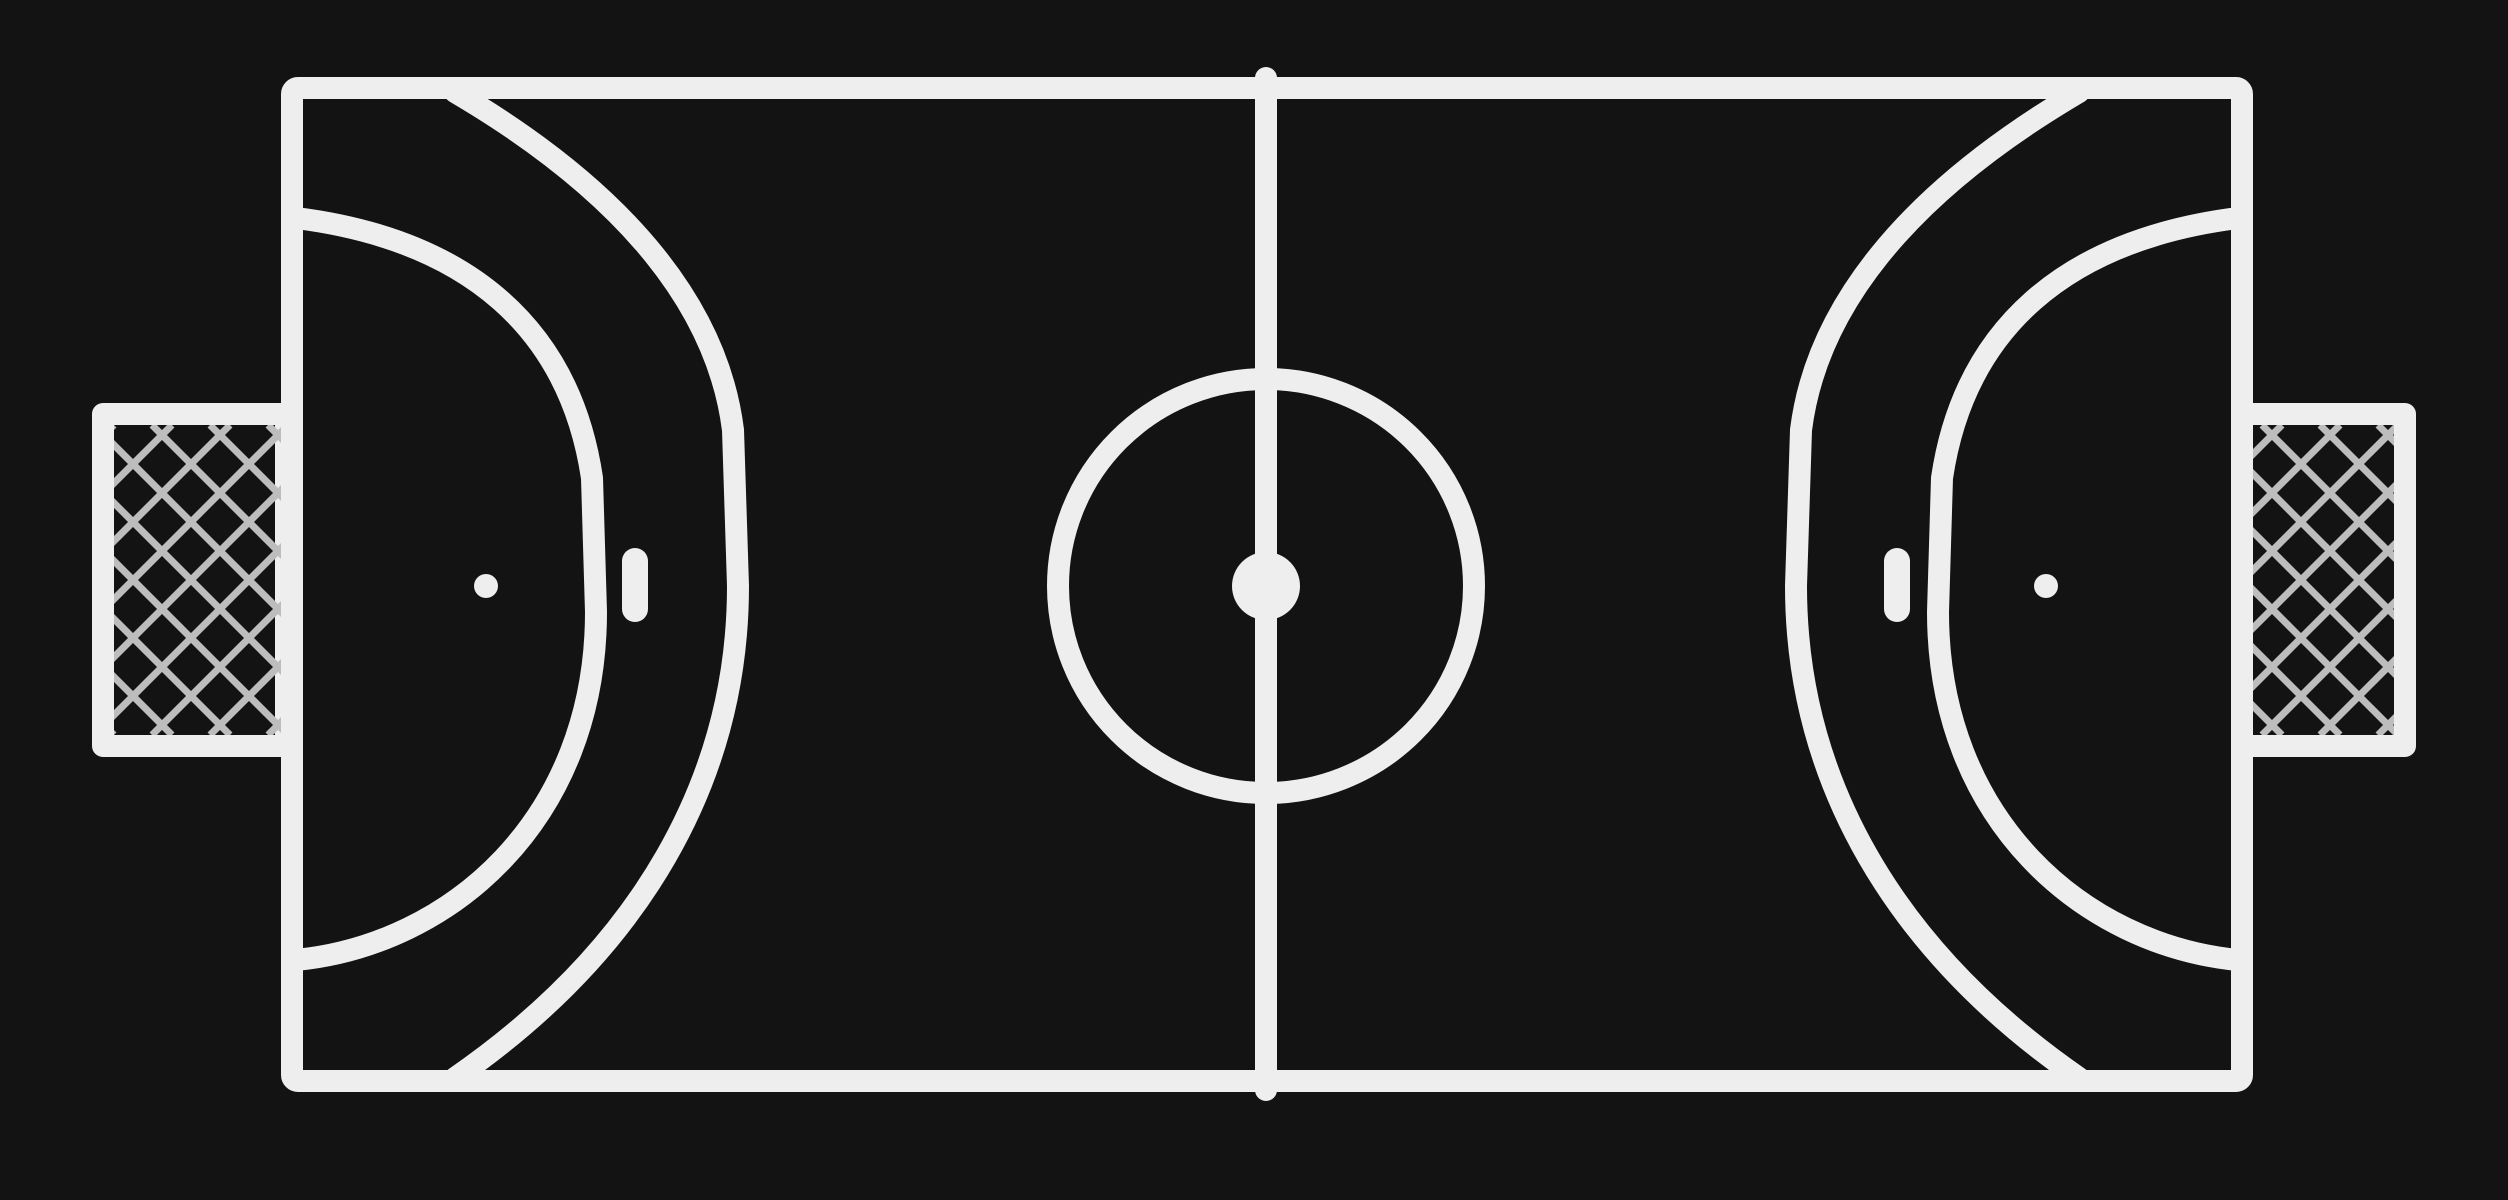 Image resolution: width=2508 pixels, height=1200 pixels. I want to click on center-spot, so click(1266, 586).